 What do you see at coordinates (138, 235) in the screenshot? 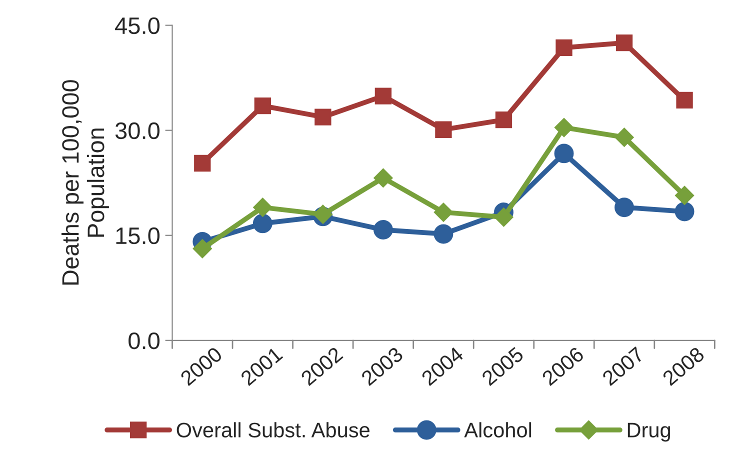
I see `y-tick-label: 15.0` at bounding box center [138, 235].